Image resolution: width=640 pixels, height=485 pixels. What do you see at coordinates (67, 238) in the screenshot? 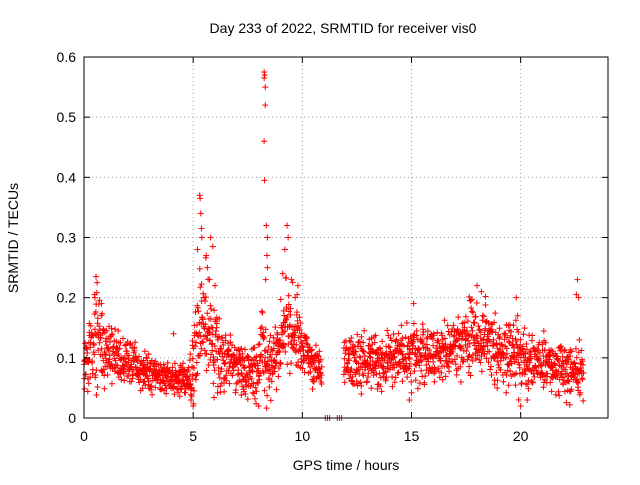
I see `y-tick-label: 0.3` at bounding box center [67, 238].